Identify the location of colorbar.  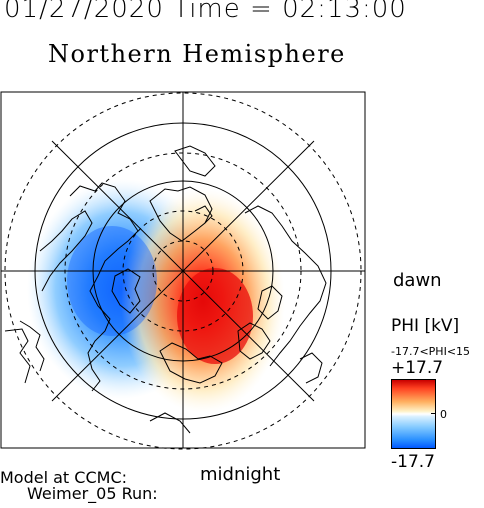
(413, 414).